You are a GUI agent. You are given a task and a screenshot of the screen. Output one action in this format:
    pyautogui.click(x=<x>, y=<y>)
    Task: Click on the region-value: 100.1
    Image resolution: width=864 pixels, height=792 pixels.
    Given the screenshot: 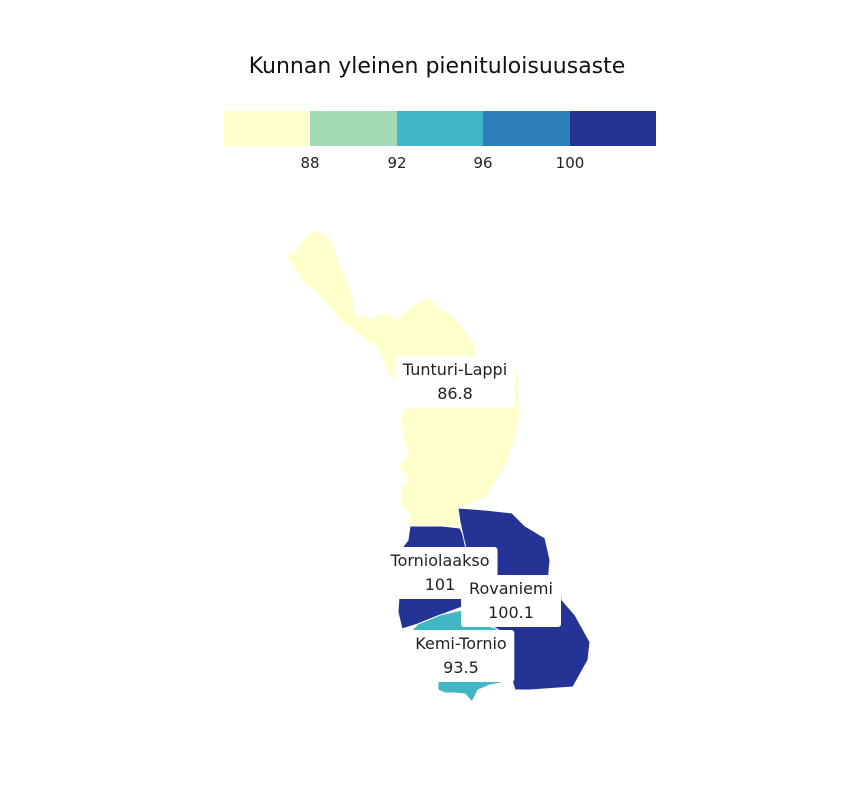 What is the action you would take?
    pyautogui.click(x=511, y=612)
    